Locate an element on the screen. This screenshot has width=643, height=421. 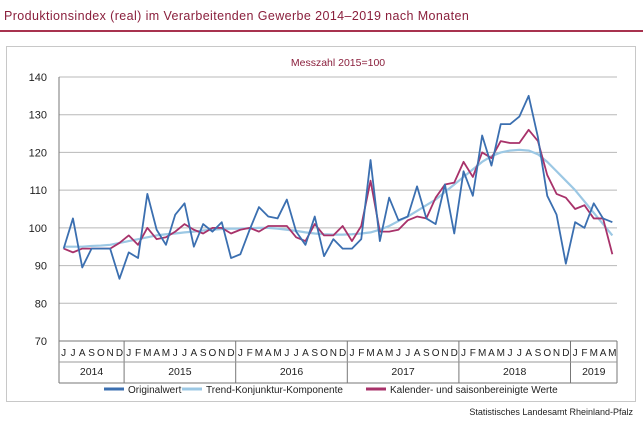
source-note: Statistisches Landesamt Rheinland-Pfalz is located at coordinates (551, 412).